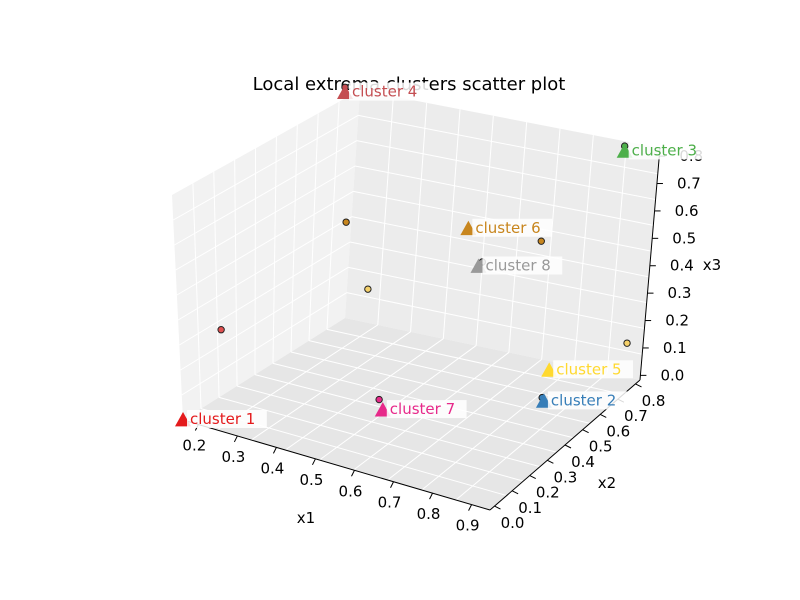  What do you see at coordinates (390, 503) in the screenshot?
I see `x-tick-label: 0.7` at bounding box center [390, 503].